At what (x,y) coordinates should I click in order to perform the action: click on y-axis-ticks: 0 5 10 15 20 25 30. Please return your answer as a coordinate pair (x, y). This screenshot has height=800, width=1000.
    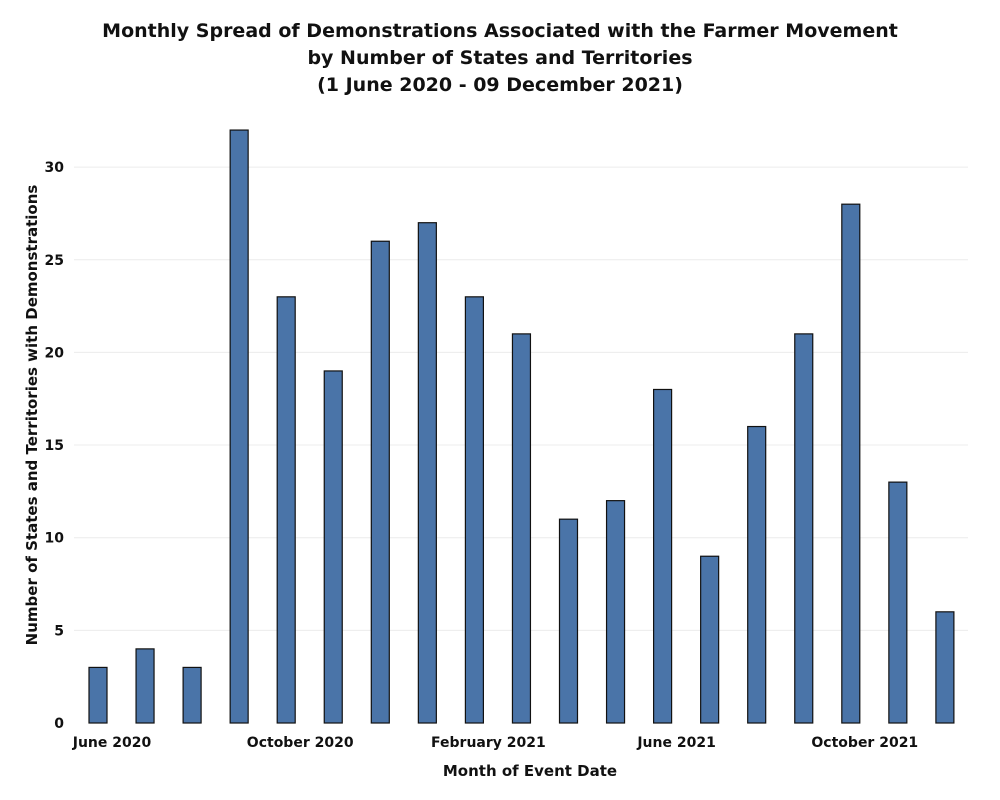
    Looking at the image, I should click on (55, 446).